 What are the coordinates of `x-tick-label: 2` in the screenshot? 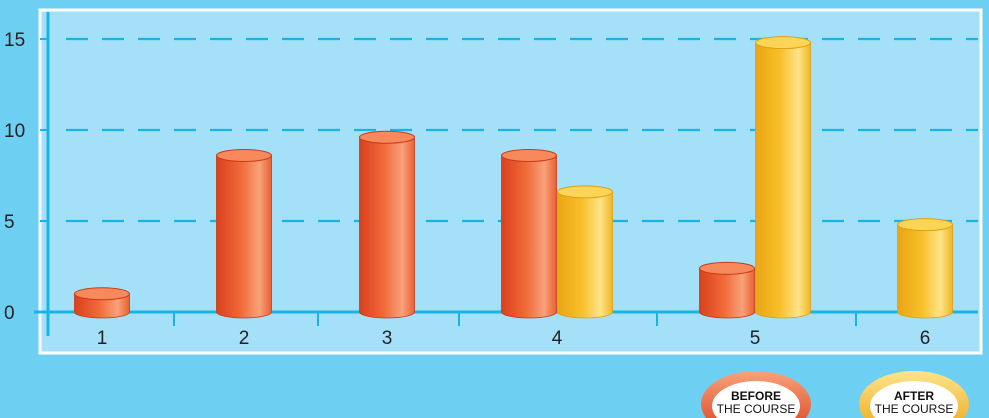 It's located at (244, 338).